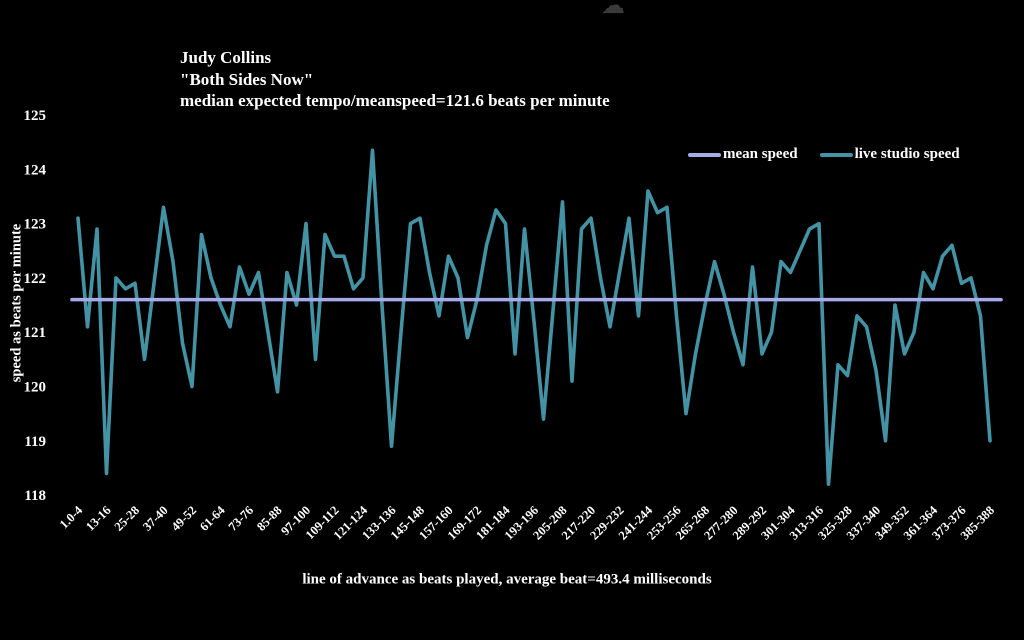 The width and height of the screenshot is (1024, 640). Describe the element at coordinates (760, 154) in the screenshot. I see `legend-label-mean-speed: mean speed` at that location.